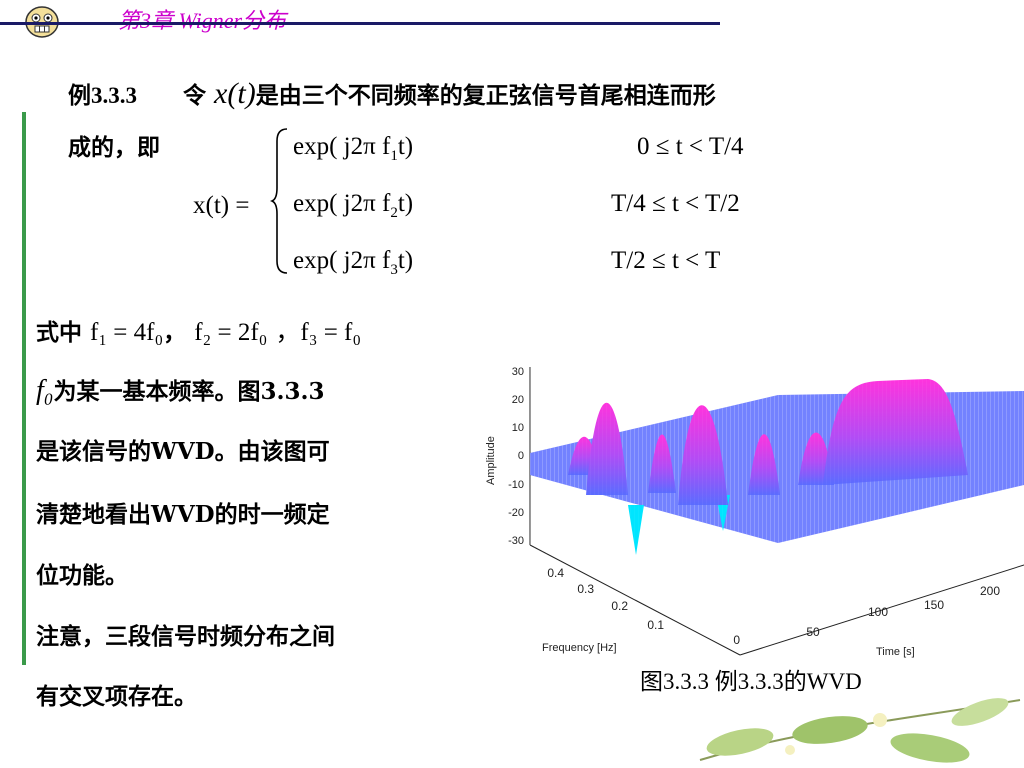  Describe the element at coordinates (934, 605) in the screenshot. I see `x-tick: 150` at that location.